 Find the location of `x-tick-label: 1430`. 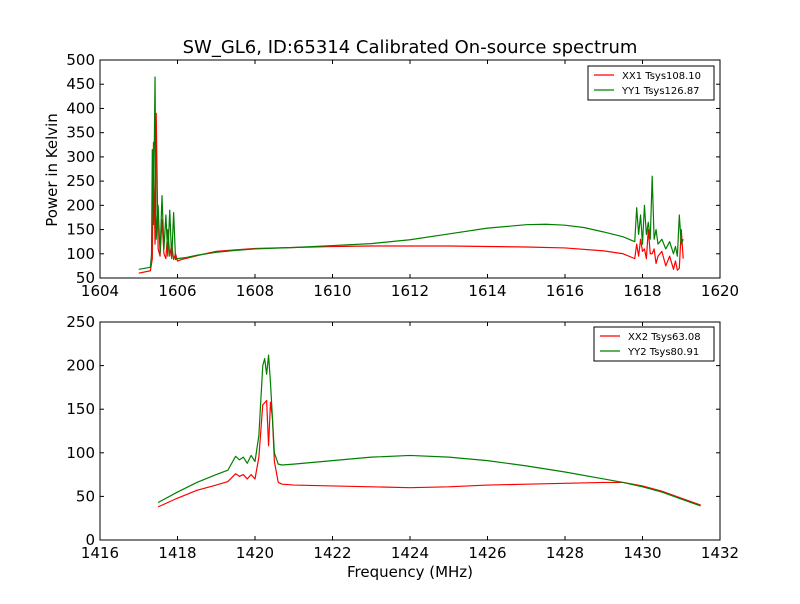

x-tick-label: 1430 is located at coordinates (642, 553).